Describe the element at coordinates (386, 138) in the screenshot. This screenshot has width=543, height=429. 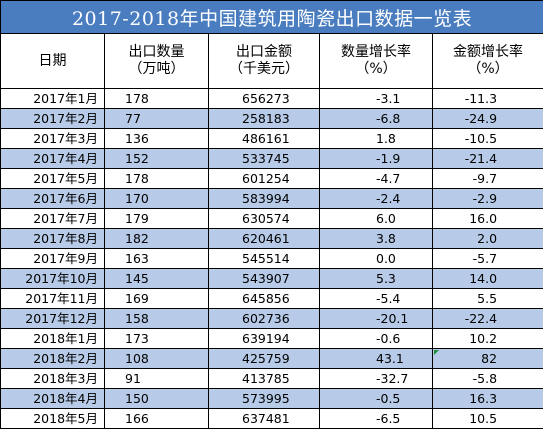
I see `cell-volume-growth-value: 1.8` at that location.